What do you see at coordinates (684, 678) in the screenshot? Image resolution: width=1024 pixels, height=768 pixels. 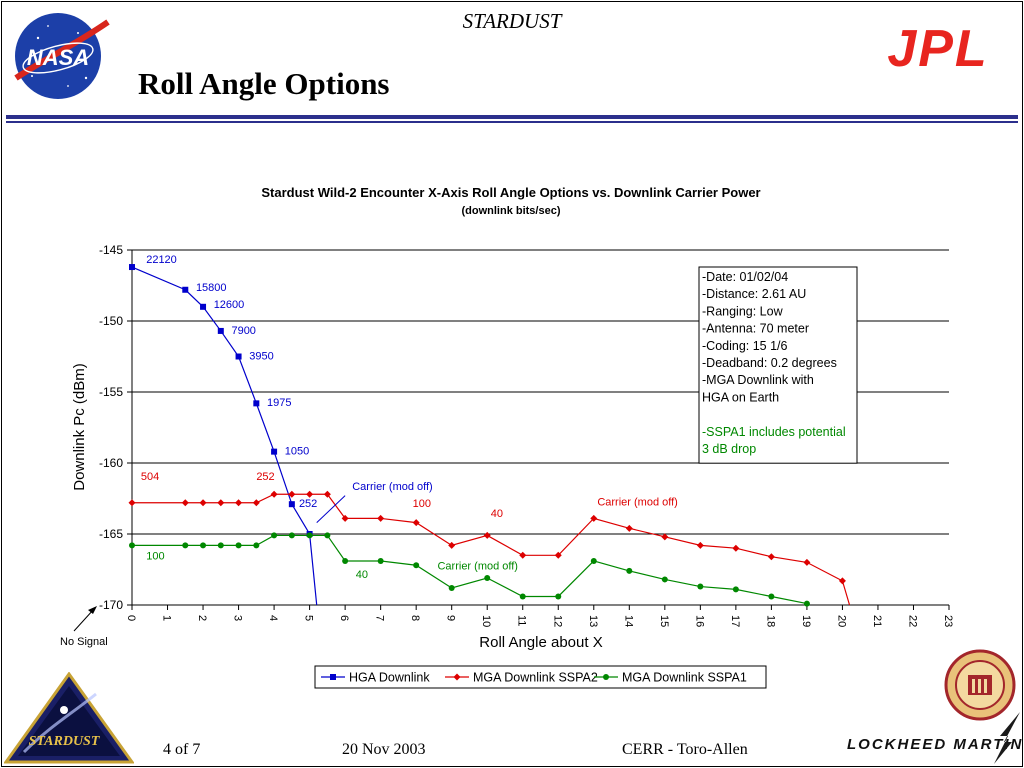 I see `legend-label: MGA Downlink SSPA1` at bounding box center [684, 678].